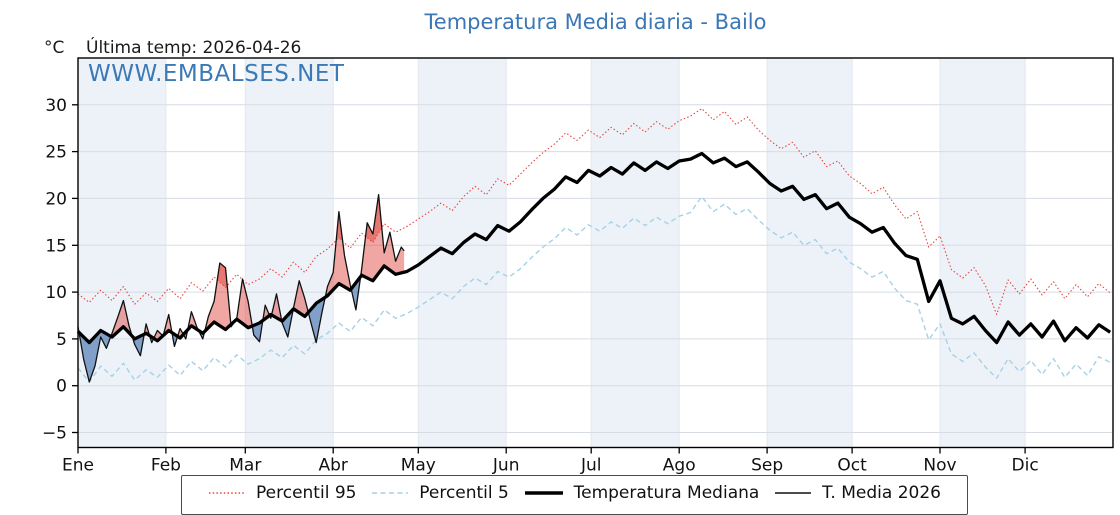 The height and width of the screenshot is (515, 1120). What do you see at coordinates (56, 106) in the screenshot?
I see `y-tick-label: 30` at bounding box center [56, 106].